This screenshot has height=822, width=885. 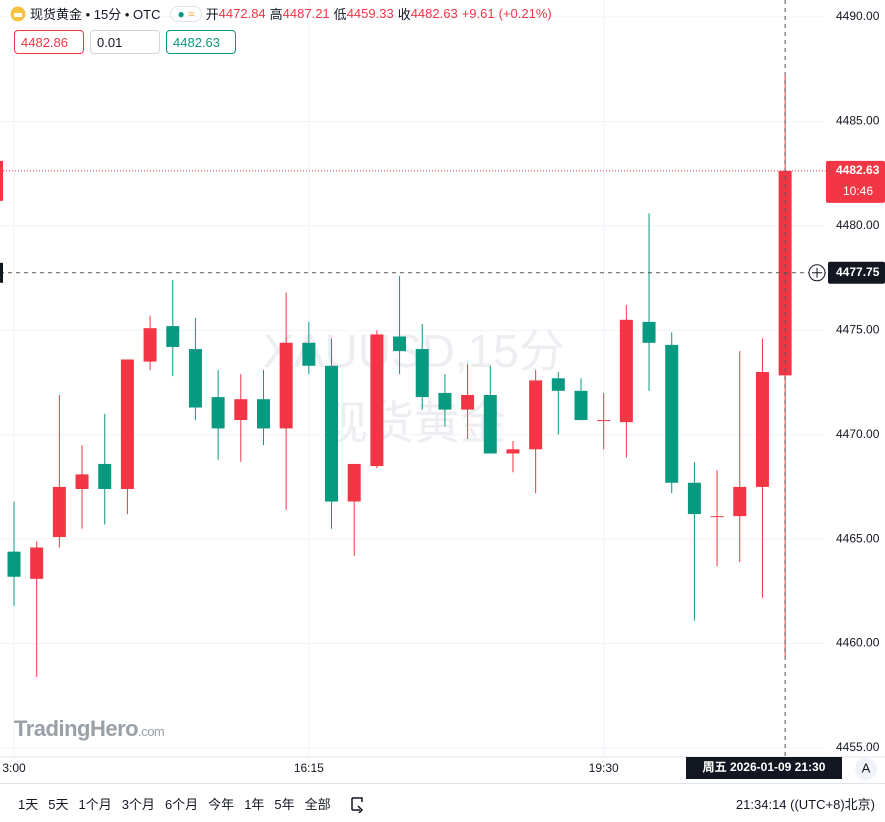 I want to click on auto-scale-button: A, so click(x=866, y=769).